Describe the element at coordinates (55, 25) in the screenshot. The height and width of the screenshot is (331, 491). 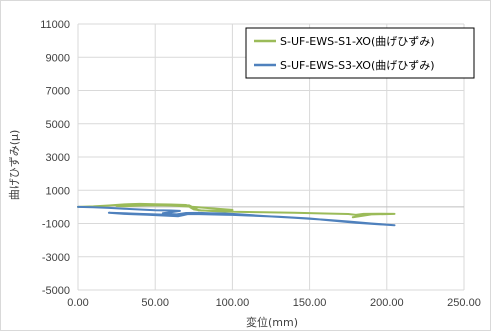
I see `y-tick-label: 11000` at that location.